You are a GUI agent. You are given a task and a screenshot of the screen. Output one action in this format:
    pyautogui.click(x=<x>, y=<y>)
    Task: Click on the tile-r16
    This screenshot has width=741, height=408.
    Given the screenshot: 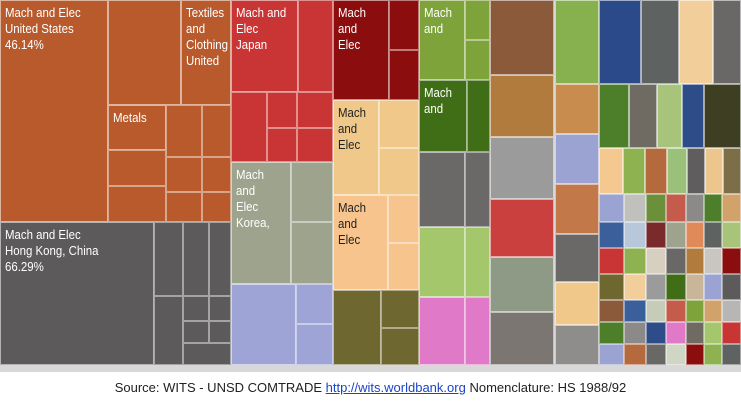 What is the action you would take?
    pyautogui.click(x=732, y=171)
    